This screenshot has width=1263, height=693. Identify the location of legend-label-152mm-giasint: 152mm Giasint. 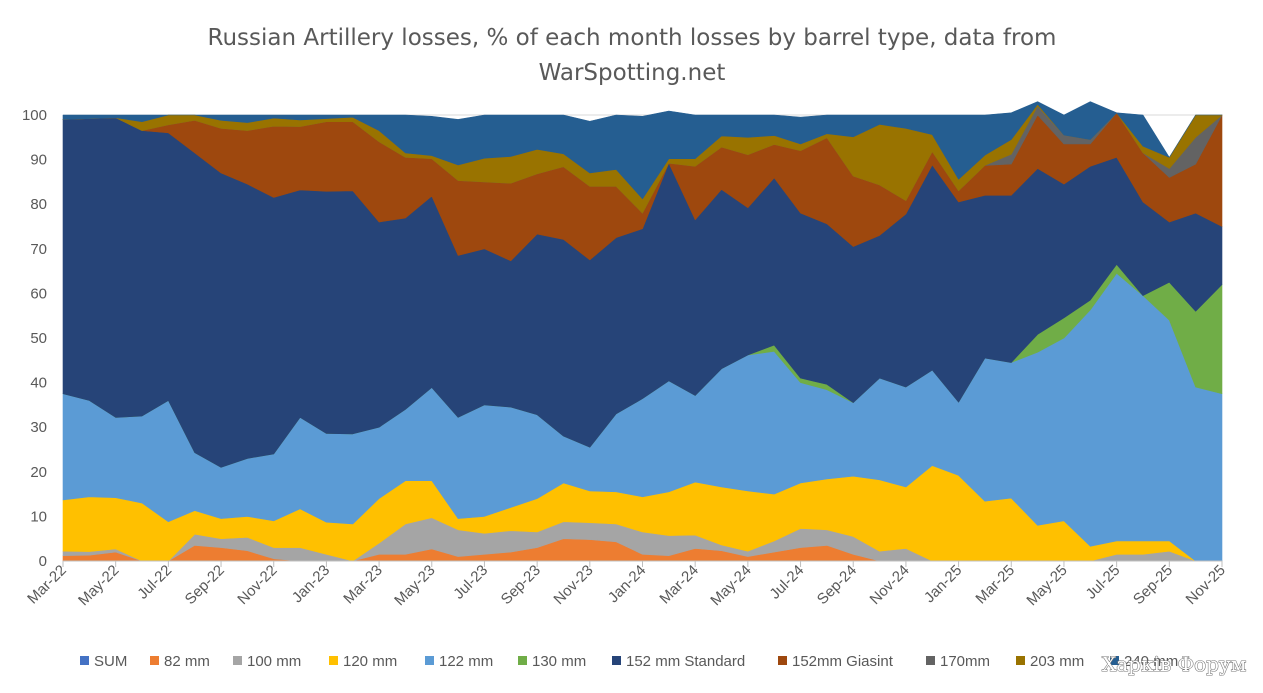
(843, 661).